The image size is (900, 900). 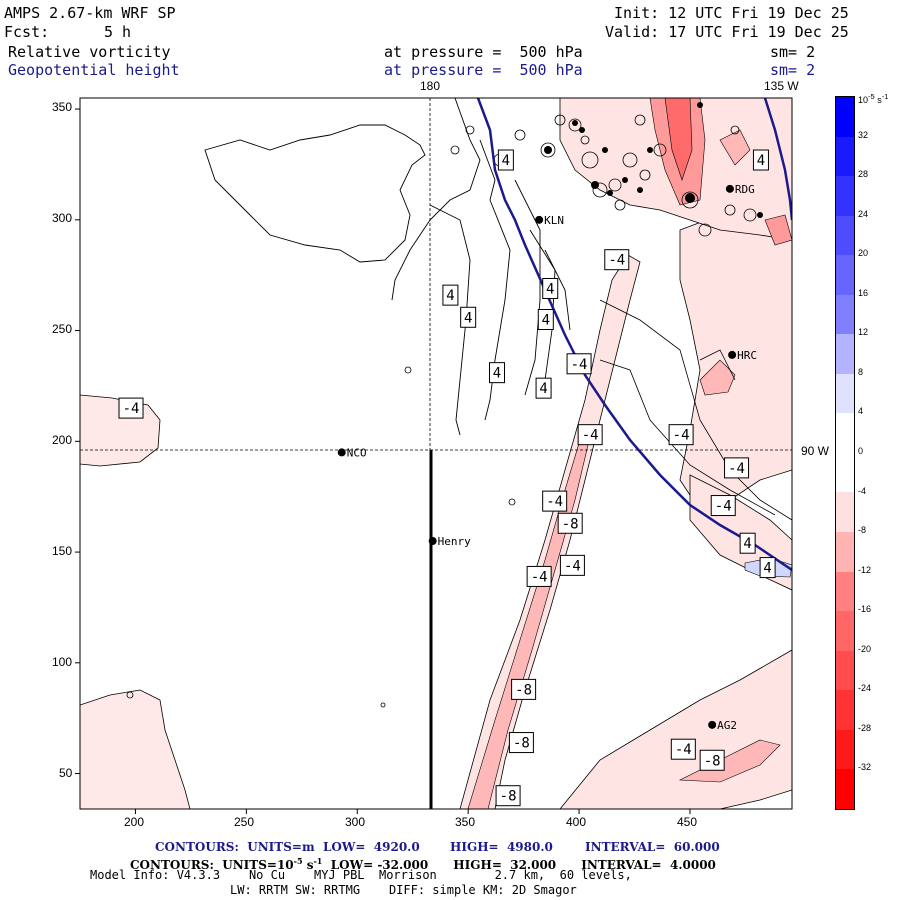 I want to click on x-tick: 300, so click(x=355, y=822).